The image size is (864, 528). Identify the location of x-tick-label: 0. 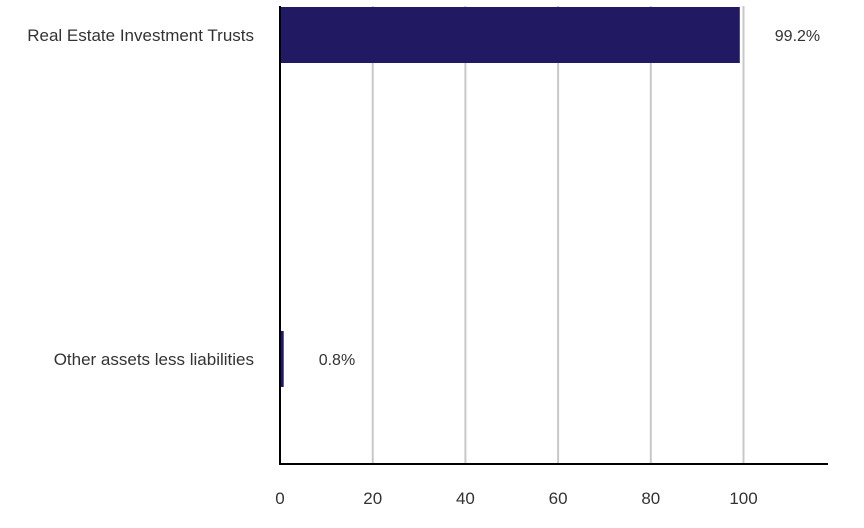
(279, 498).